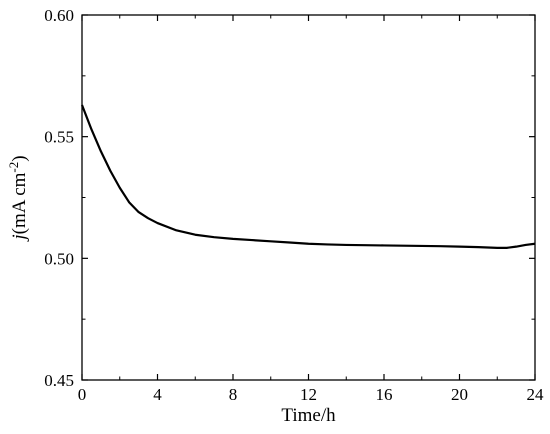  Describe the element at coordinates (13, 167) in the screenshot. I see `y-axis-title-exponent: -2` at that location.